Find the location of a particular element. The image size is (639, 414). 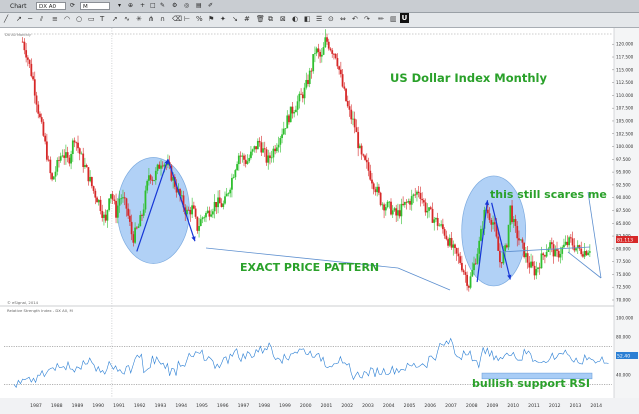

snap-icon: ⊙ is located at coordinates (331, 19).